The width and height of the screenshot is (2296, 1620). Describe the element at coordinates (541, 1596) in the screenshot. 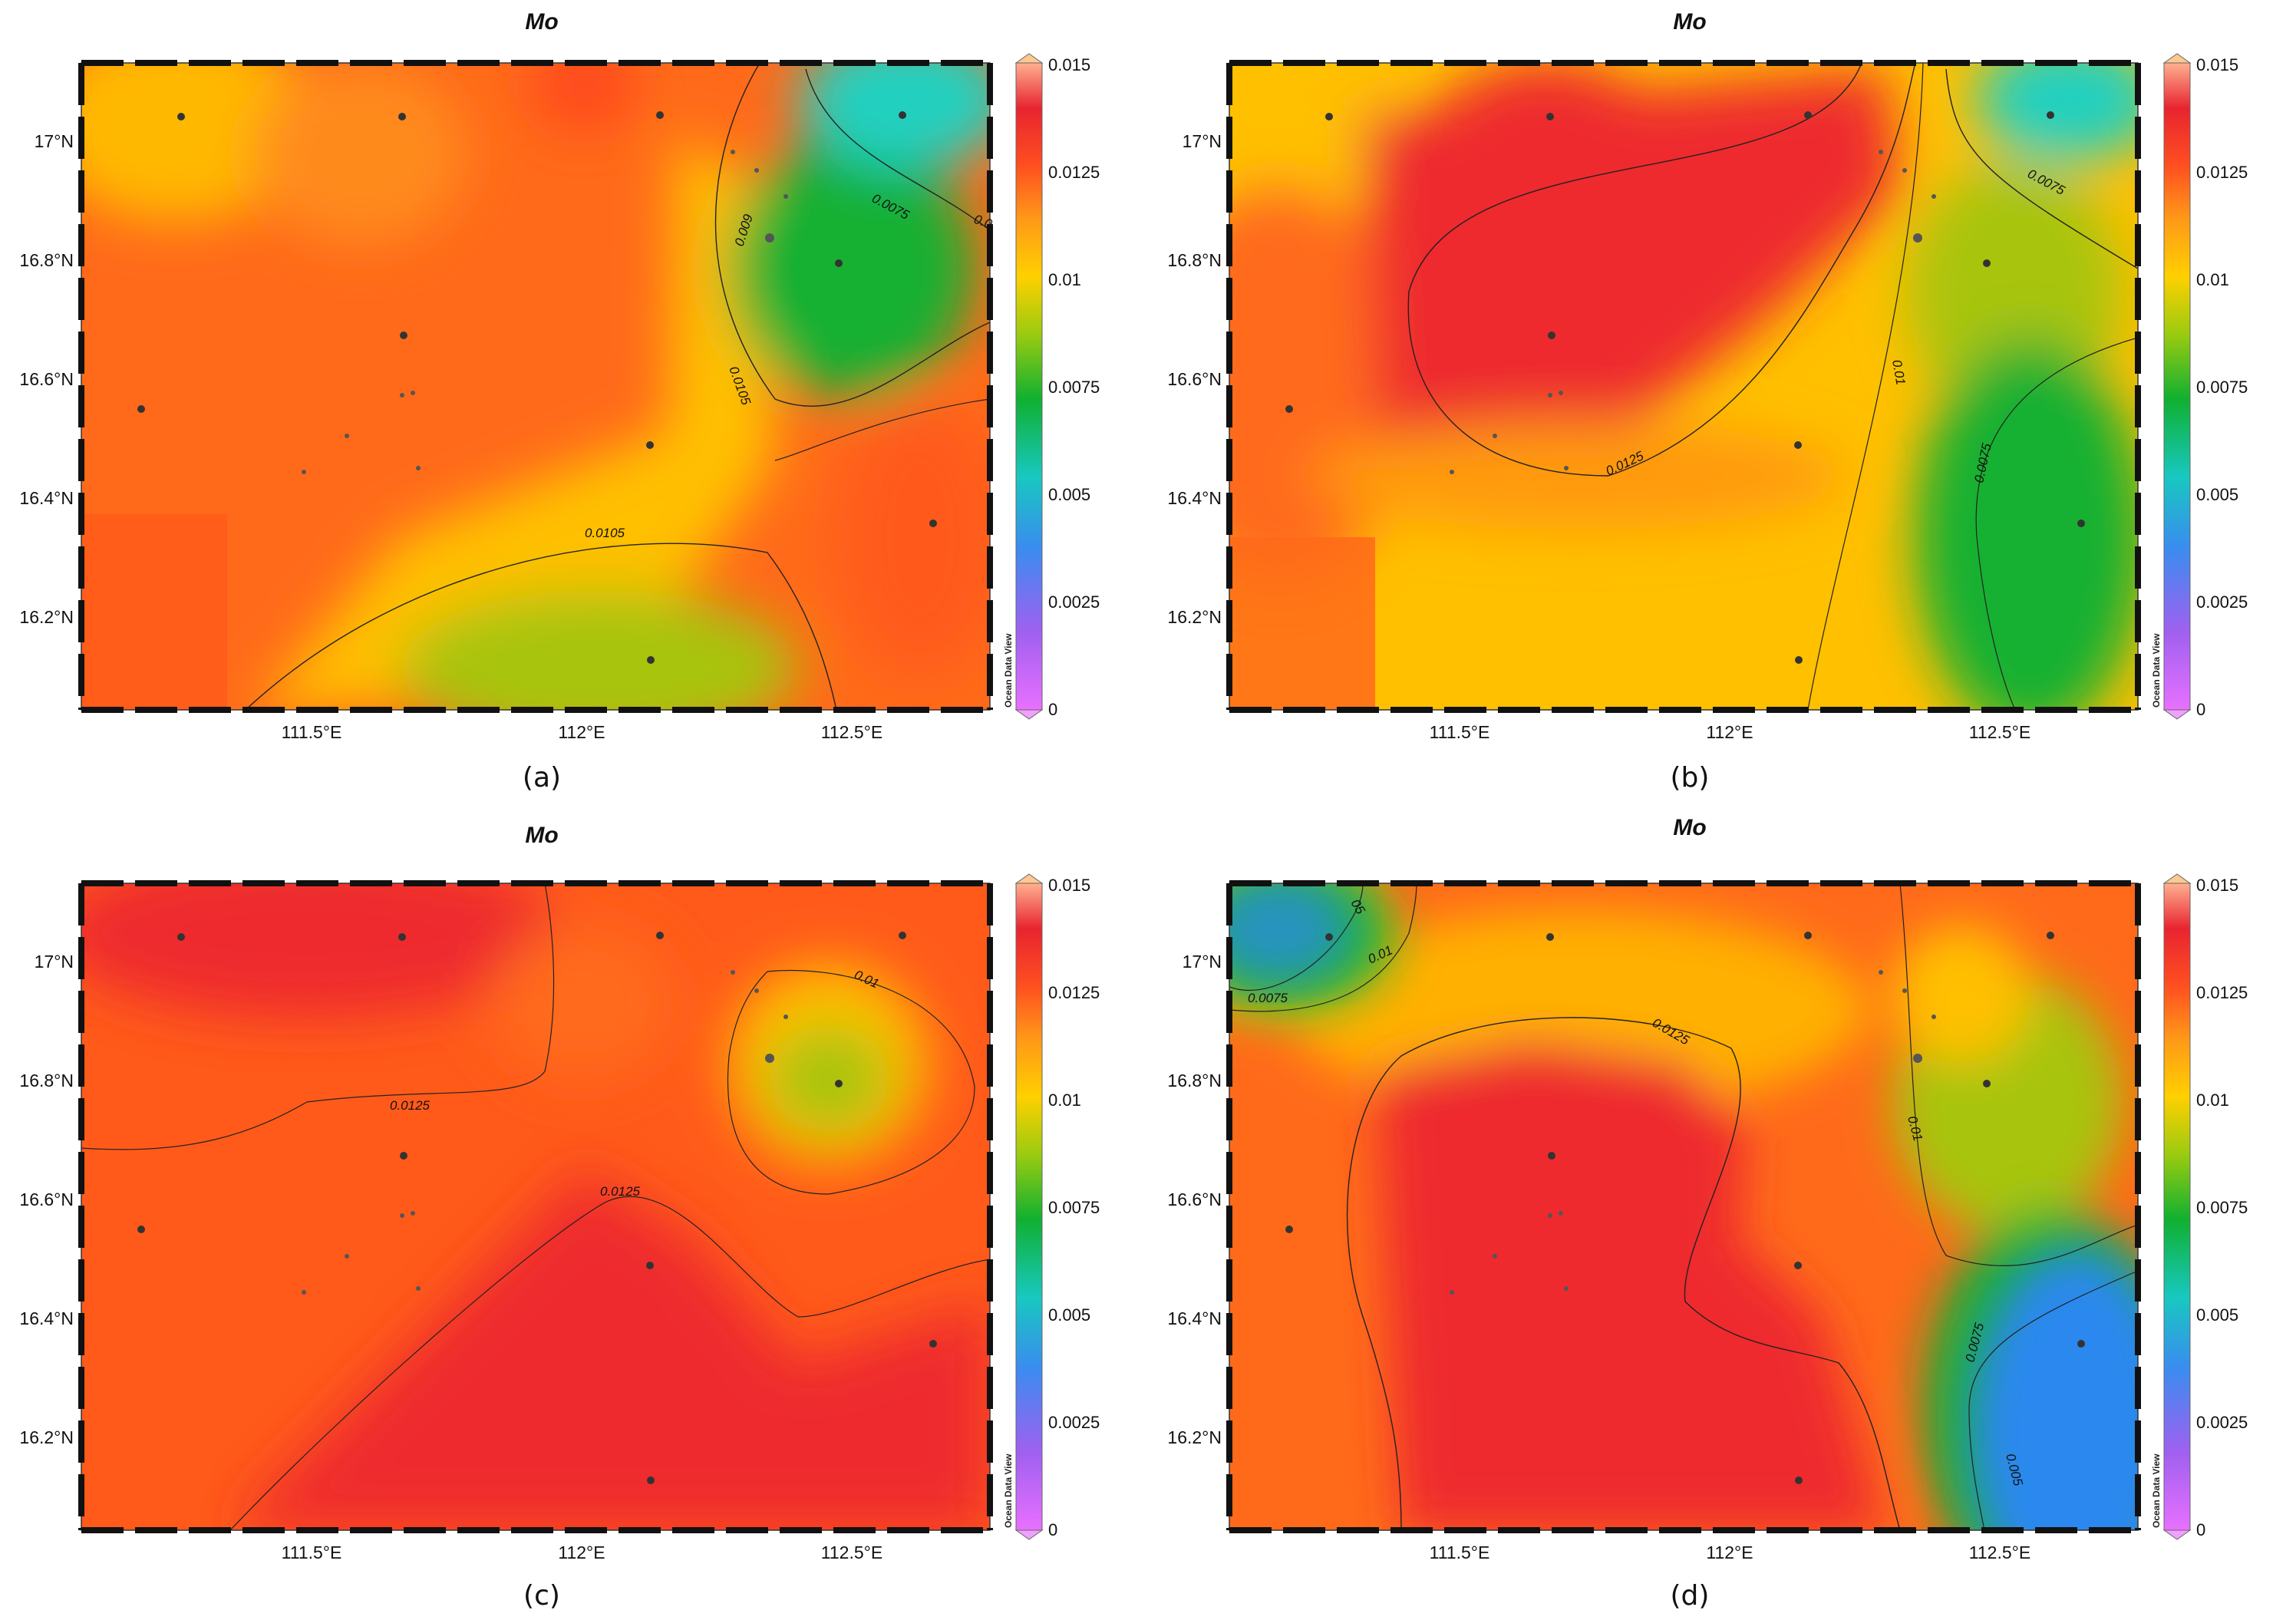

I see `panel-caption: (c)` at that location.